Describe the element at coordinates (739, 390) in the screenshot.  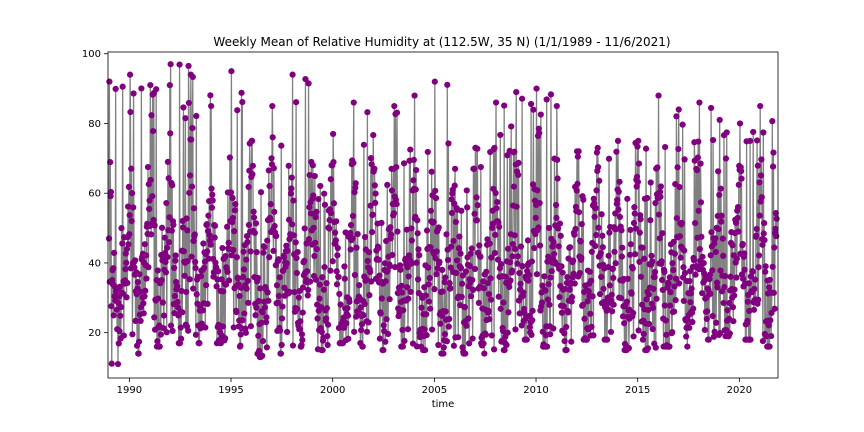
I see `x-tick-label: 2020` at that location.